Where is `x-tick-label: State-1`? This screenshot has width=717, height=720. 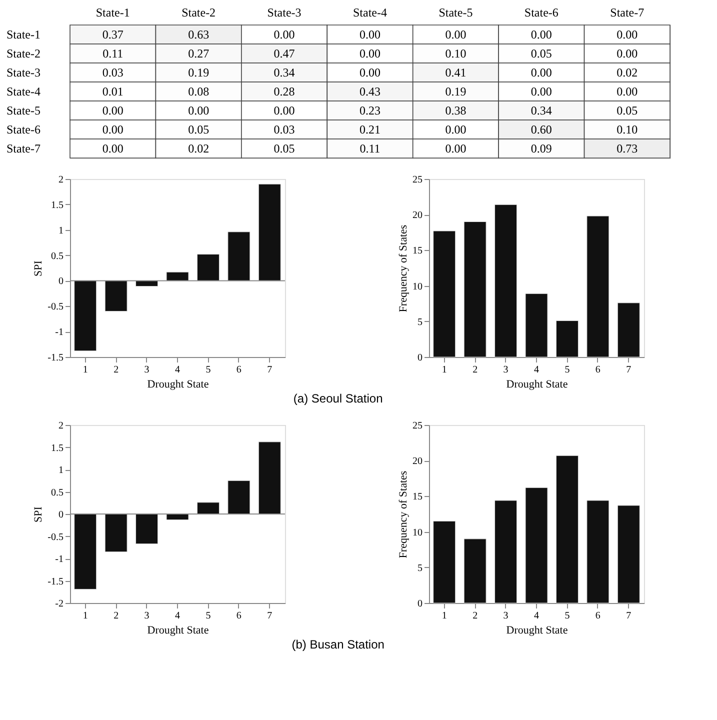 x-tick-label: State-1 is located at coordinates (113, 13).